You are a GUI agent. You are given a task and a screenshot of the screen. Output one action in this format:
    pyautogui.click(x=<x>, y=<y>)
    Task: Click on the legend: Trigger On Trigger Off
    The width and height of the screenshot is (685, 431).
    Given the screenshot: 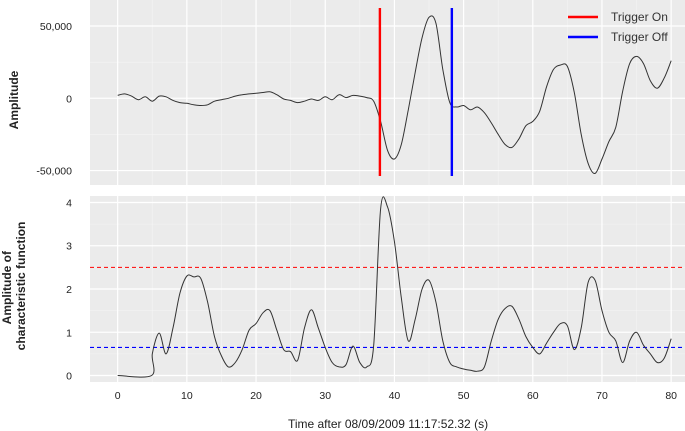 What is the action you would take?
    pyautogui.click(x=618, y=27)
    